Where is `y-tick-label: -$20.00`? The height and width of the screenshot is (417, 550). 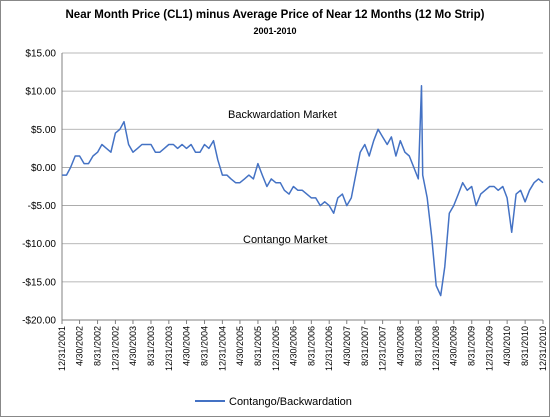 y-tick-label: -$20.00 is located at coordinates (39, 321).